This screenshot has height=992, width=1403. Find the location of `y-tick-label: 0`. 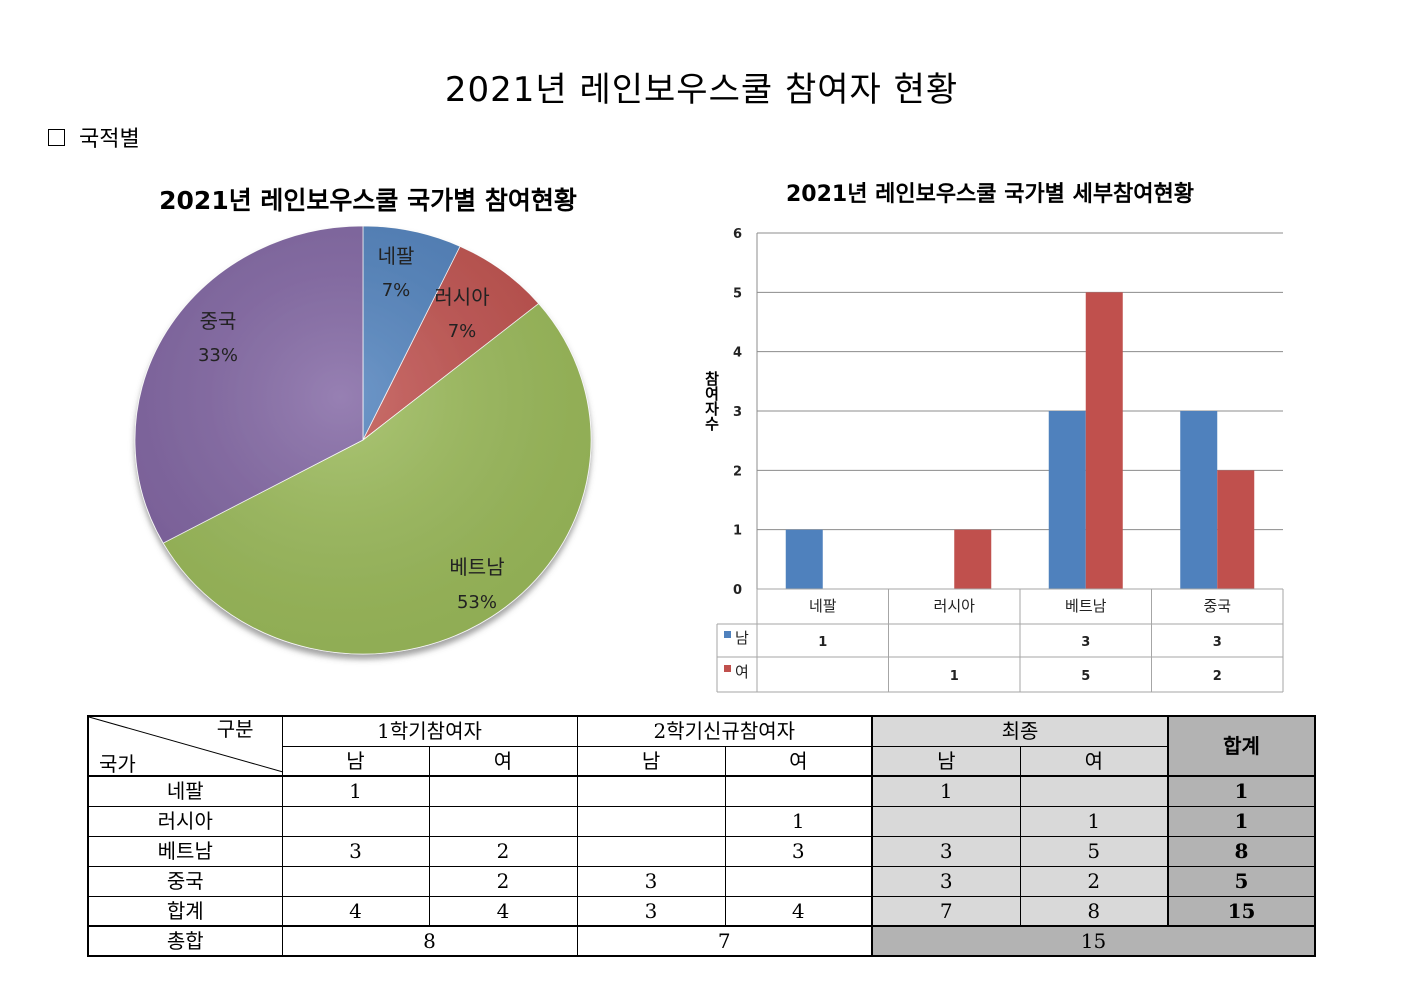

y-tick-label: 0 is located at coordinates (737, 590).